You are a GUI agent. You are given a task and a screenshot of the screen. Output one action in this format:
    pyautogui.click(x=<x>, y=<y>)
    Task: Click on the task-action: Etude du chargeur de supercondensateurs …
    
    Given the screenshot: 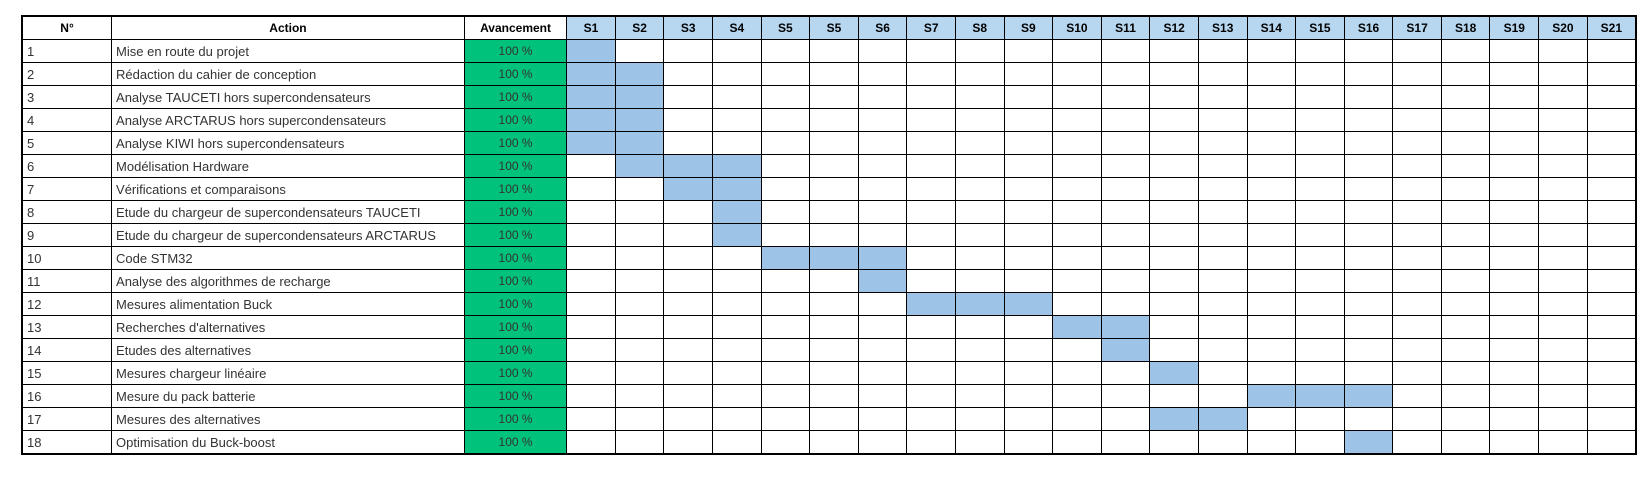 What is the action you would take?
    pyautogui.click(x=288, y=212)
    